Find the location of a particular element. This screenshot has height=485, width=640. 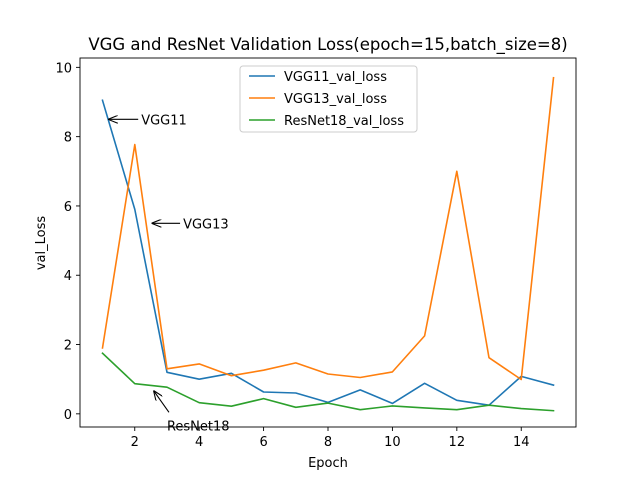

legend-label: VGG11_val_loss is located at coordinates (335, 77).